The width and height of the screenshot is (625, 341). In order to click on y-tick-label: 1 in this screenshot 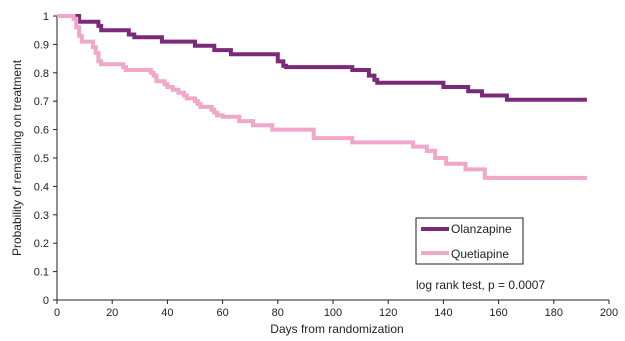, I will do `click(46, 17)`.